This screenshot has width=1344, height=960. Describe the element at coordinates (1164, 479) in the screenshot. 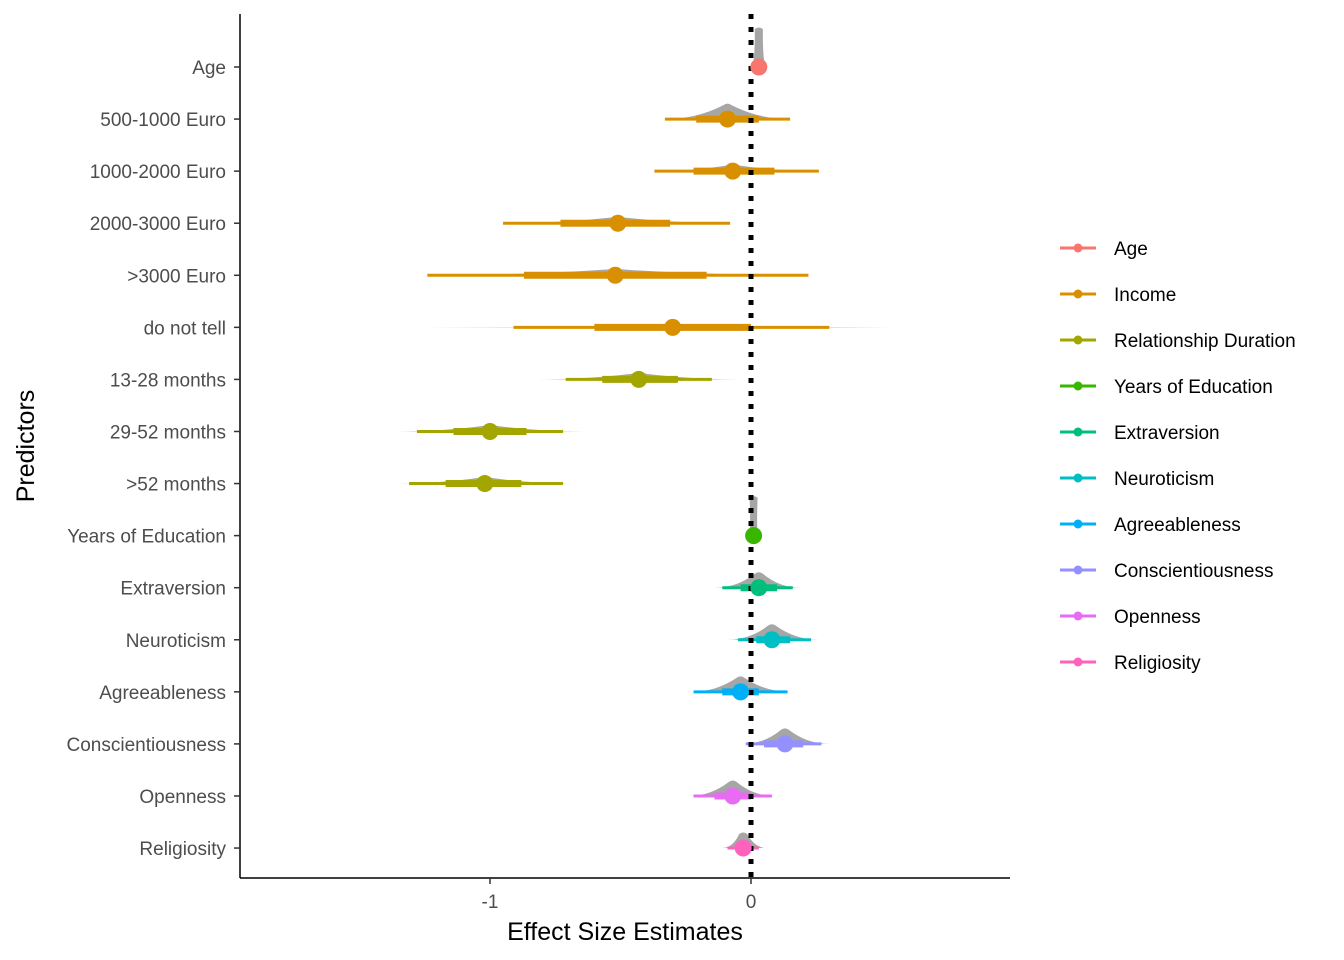

I see `legend-label-5: Neuroticism` at that location.